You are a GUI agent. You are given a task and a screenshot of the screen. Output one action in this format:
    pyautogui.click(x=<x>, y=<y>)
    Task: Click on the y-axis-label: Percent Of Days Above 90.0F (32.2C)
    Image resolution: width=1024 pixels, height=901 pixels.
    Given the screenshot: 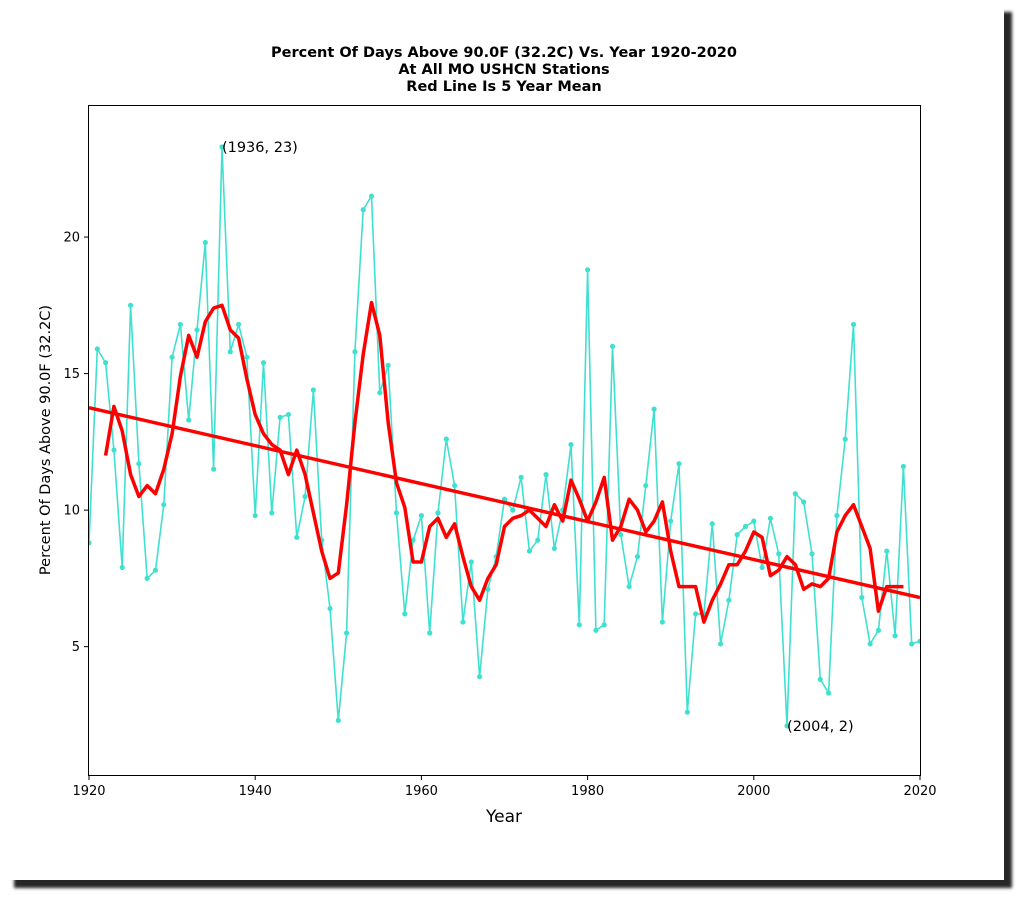 What is the action you would take?
    pyautogui.click(x=46, y=440)
    